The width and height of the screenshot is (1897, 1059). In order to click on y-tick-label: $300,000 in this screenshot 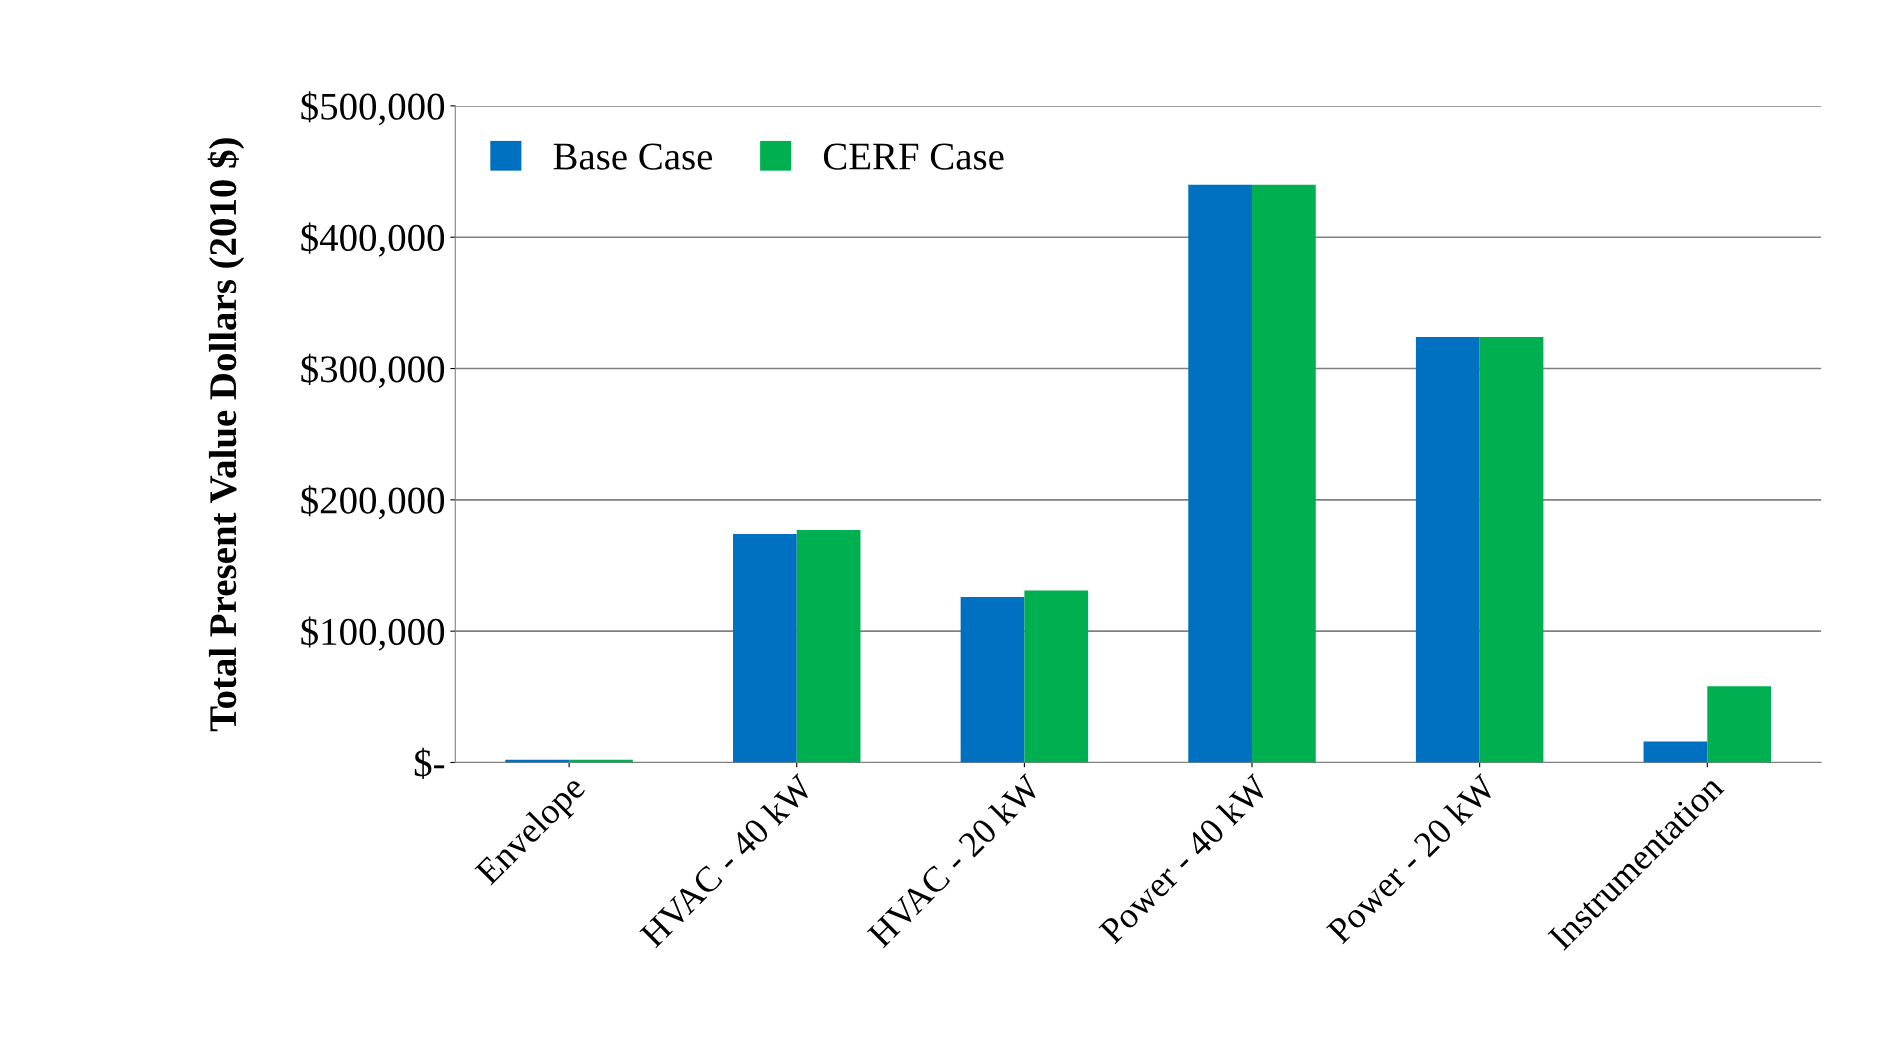, I will do `click(373, 370)`.